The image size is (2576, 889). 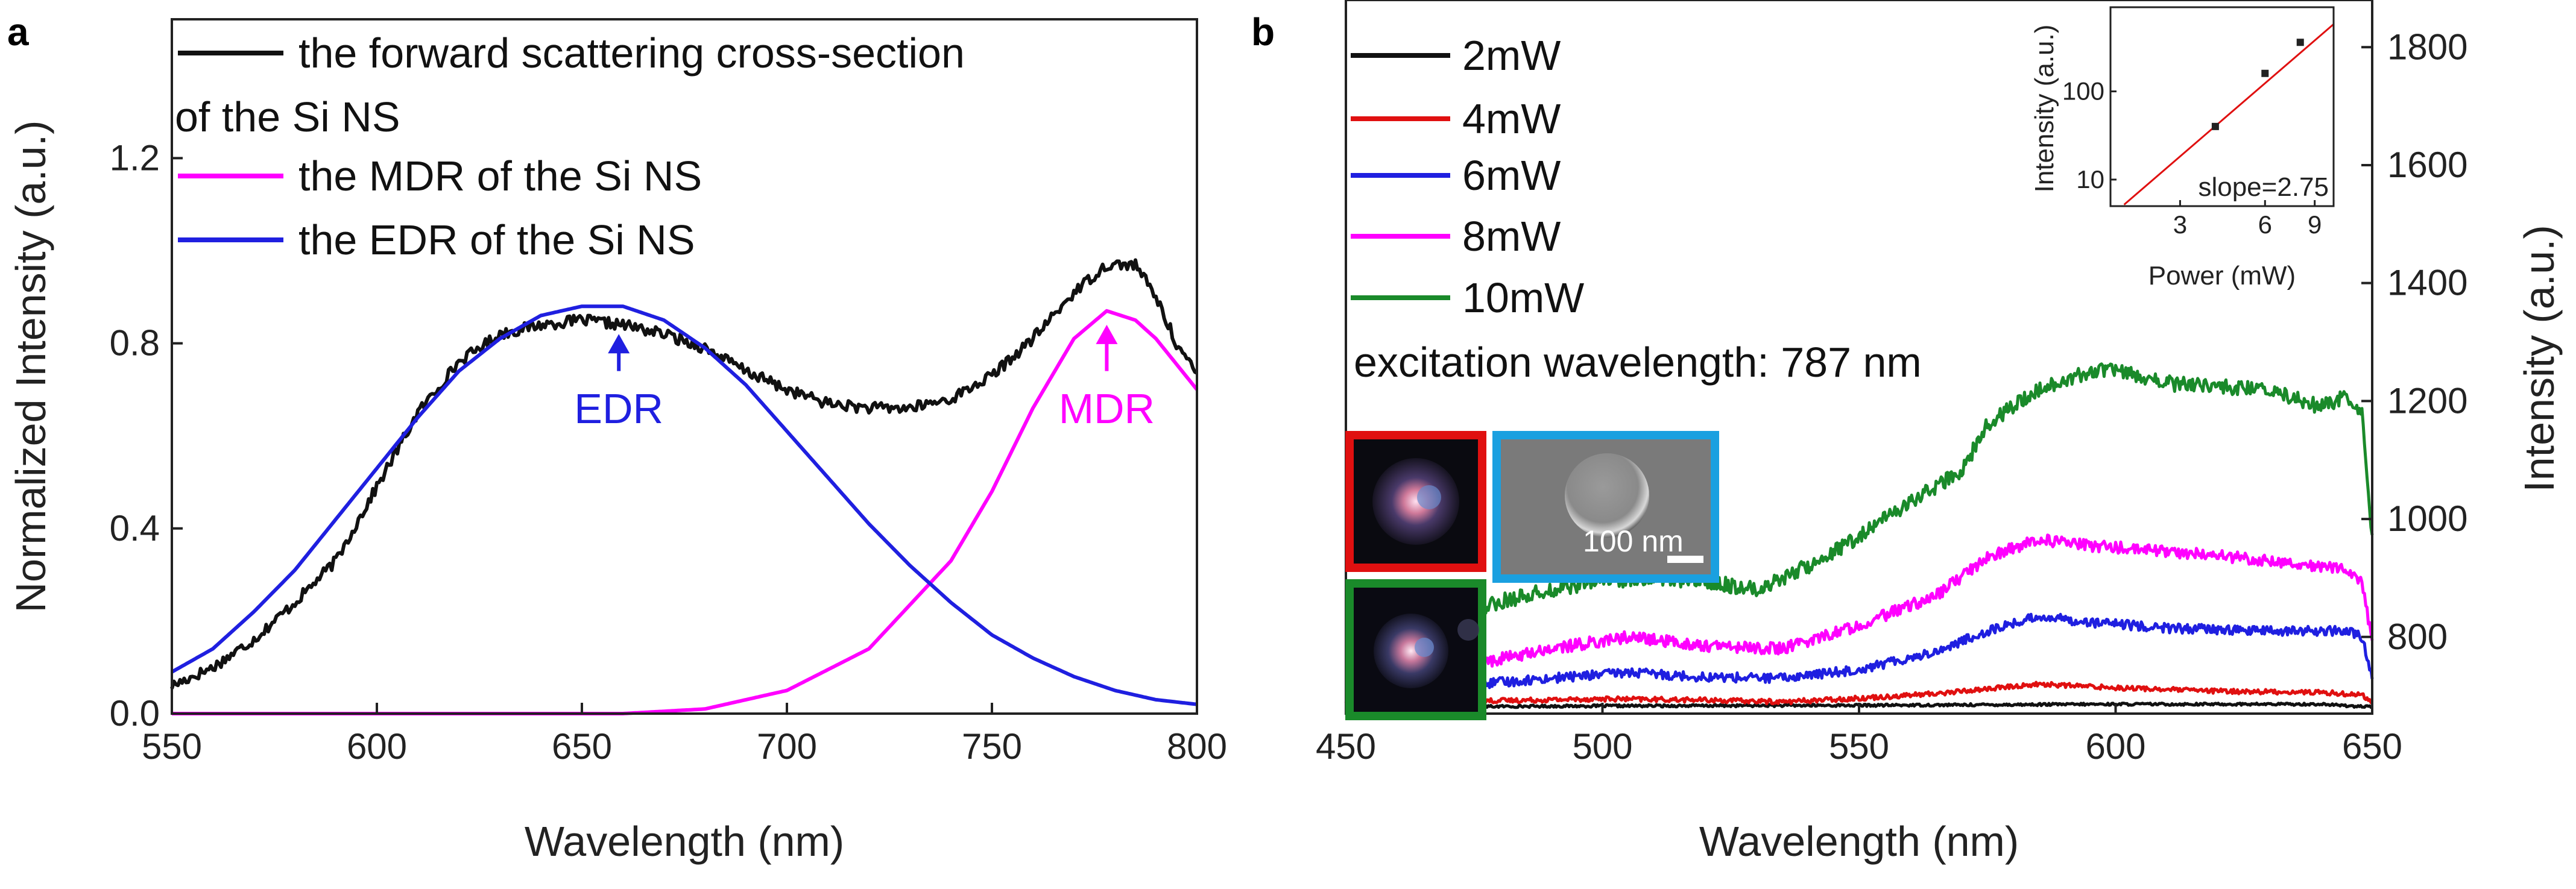 I want to click on panel-b-y-axis-label: Intensity (a.u.), so click(x=2539, y=359).